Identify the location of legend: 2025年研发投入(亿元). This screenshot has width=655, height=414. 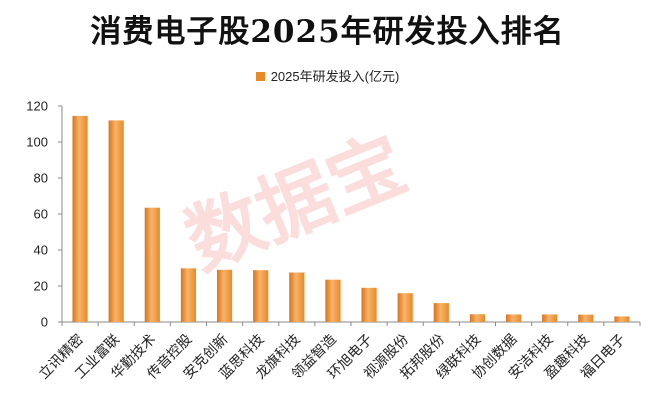
(327, 75).